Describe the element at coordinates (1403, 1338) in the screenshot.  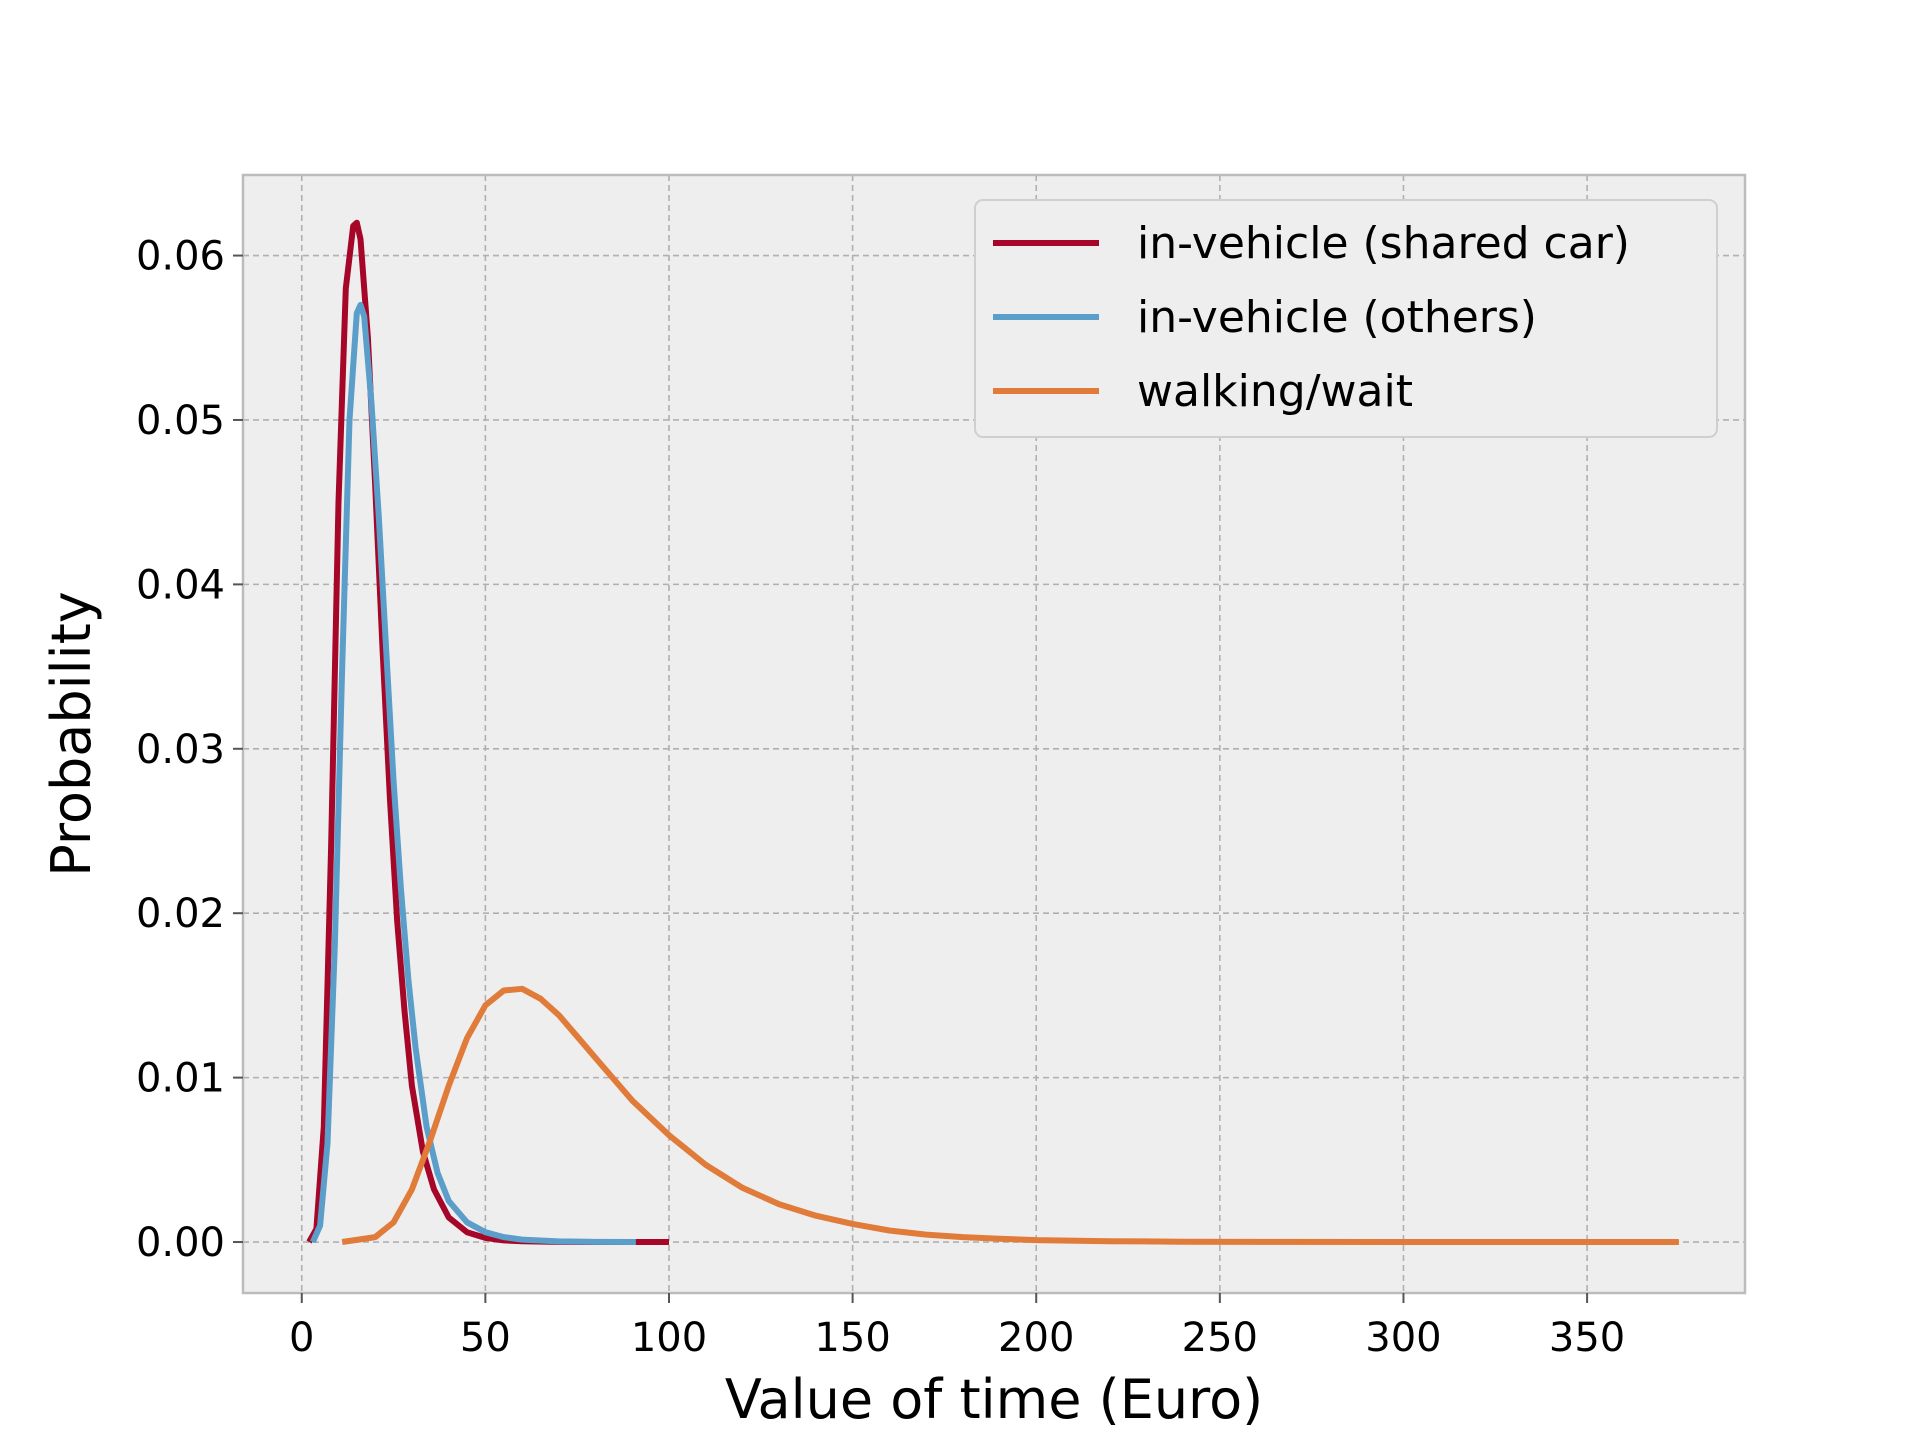
I see `x-tick-label: 300` at that location.